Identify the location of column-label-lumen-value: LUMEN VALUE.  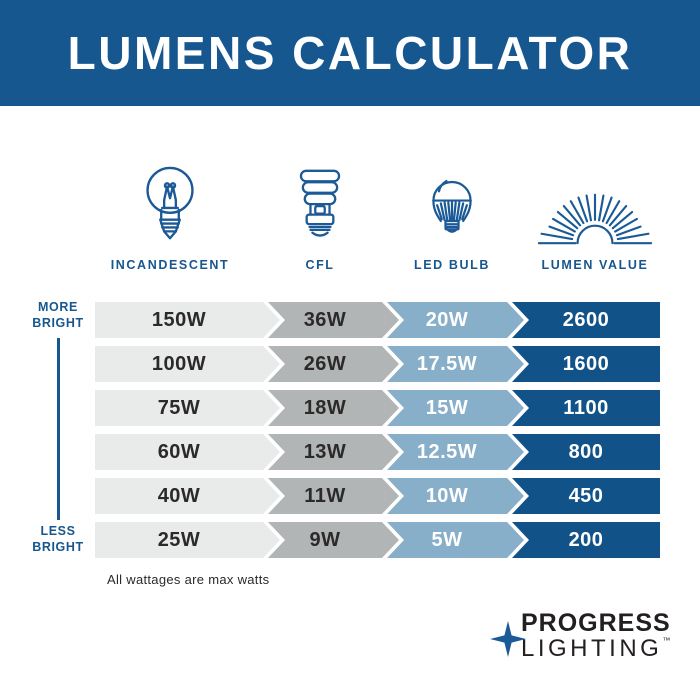
(595, 265).